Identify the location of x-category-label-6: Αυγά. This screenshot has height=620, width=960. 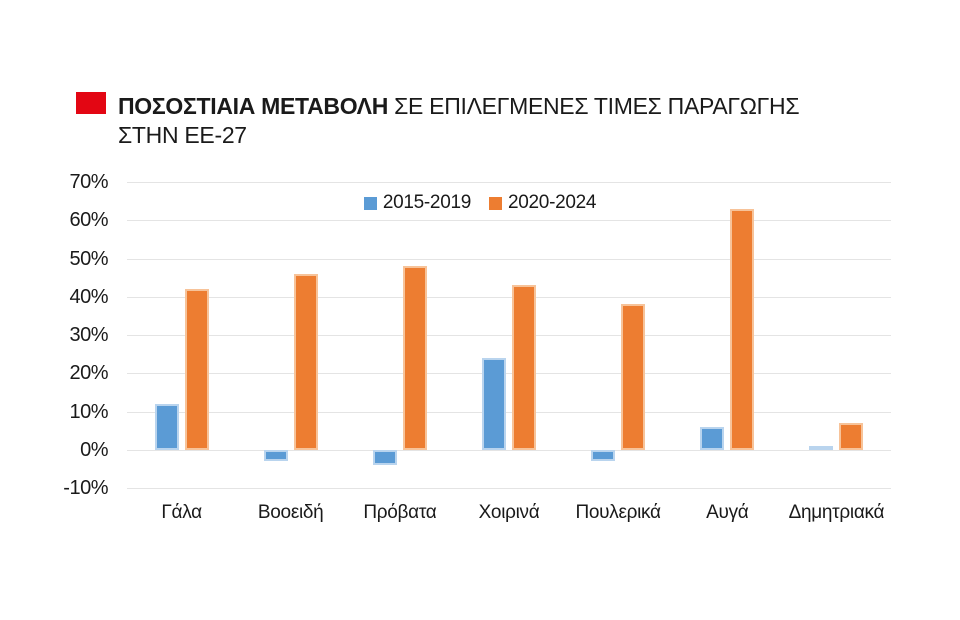
(727, 512).